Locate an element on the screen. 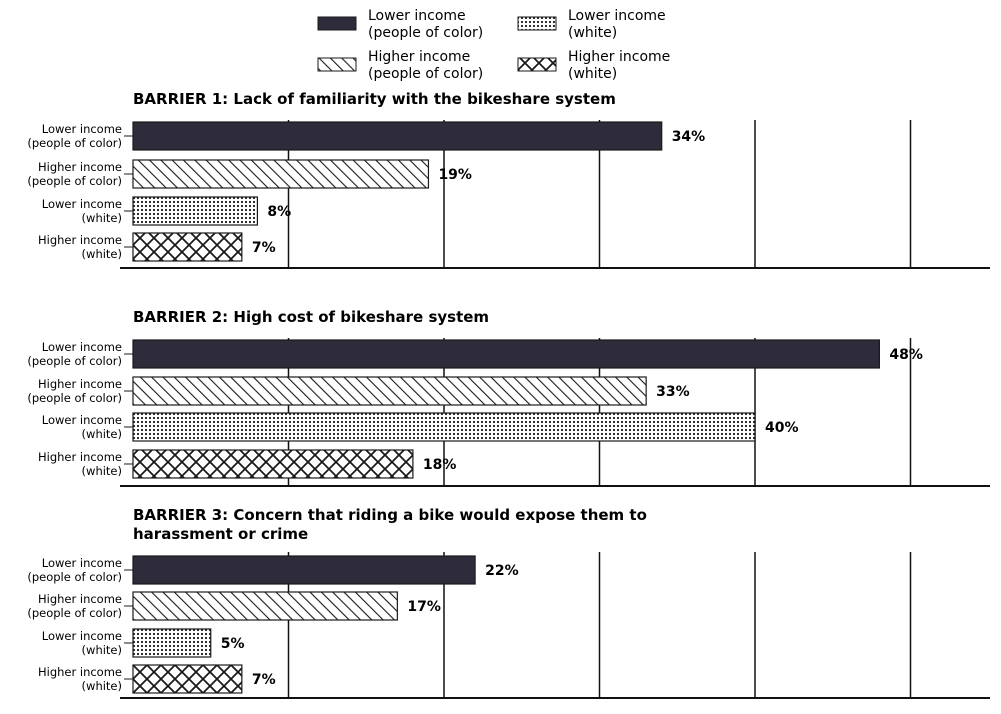  legend-item-lower-income-poc: Lower income (people of color) is located at coordinates (400, 24).